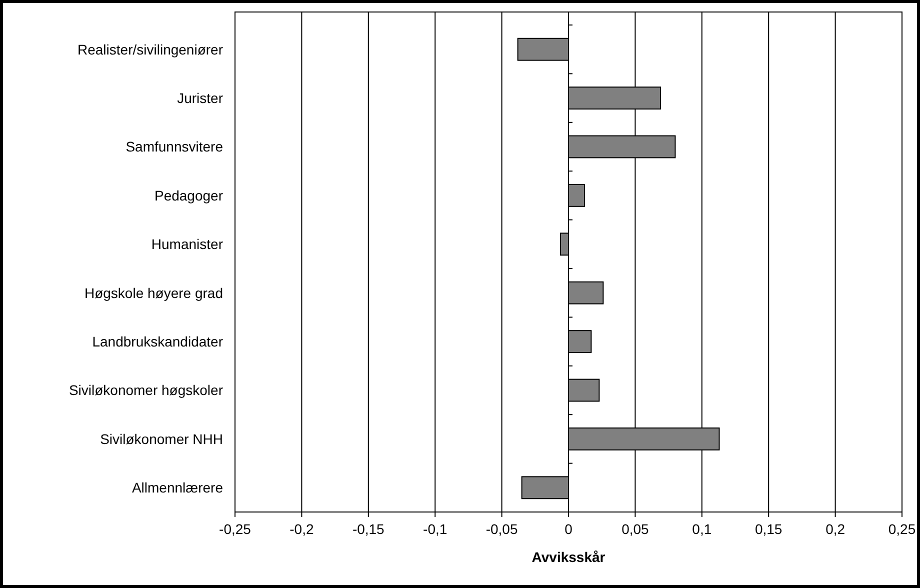 Image resolution: width=920 pixels, height=588 pixels. What do you see at coordinates (189, 195) in the screenshot?
I see `y-tick-label: Pedagoger` at bounding box center [189, 195].